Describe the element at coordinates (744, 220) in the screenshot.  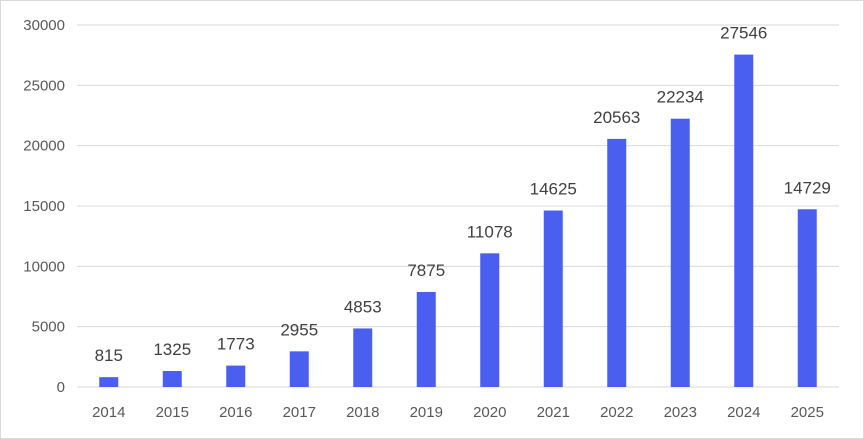
I see `bar-2024` at that location.